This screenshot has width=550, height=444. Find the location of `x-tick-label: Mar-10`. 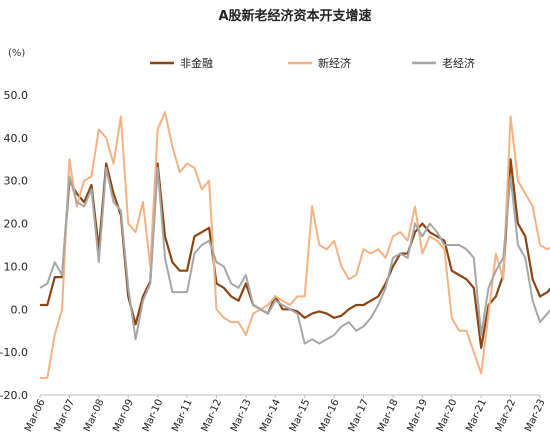

x-tick-label: Mar-10 is located at coordinates (153, 416).